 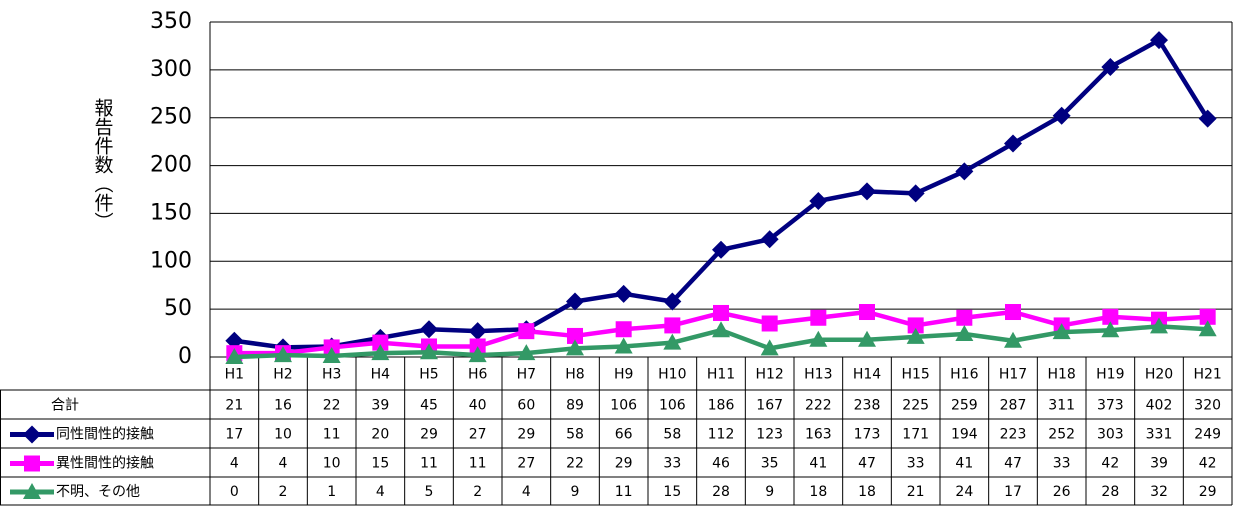 I want to click on table-cell: 373, so click(x=1110, y=406).